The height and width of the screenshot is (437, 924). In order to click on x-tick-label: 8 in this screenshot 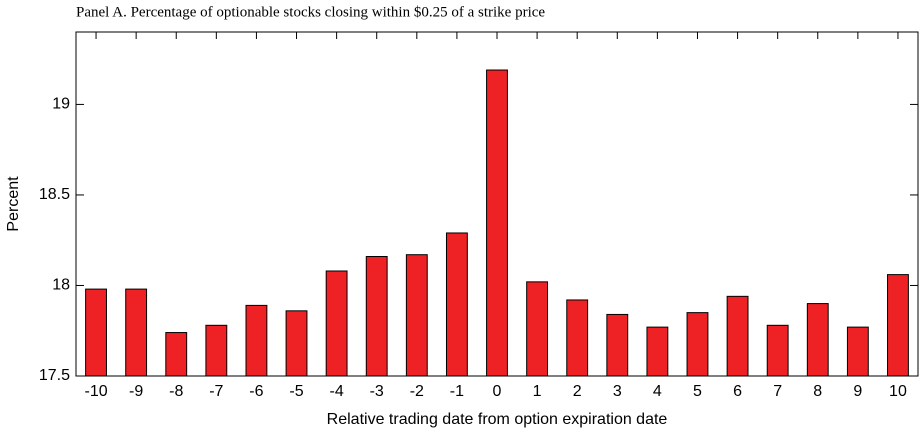, I will do `click(817, 391)`.